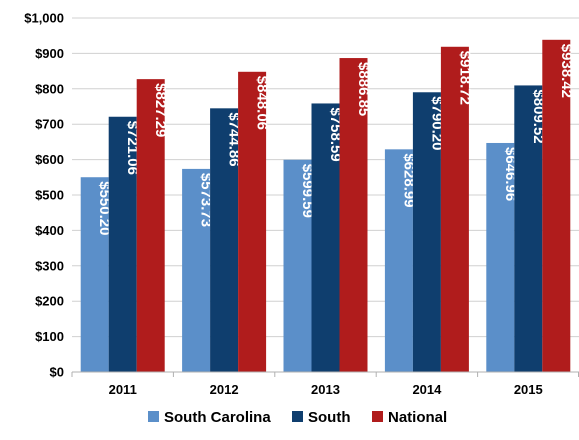 Image resolution: width=579 pixels, height=440 pixels. Describe the element at coordinates (363, 89) in the screenshot. I see `data-label: $886.85` at that location.